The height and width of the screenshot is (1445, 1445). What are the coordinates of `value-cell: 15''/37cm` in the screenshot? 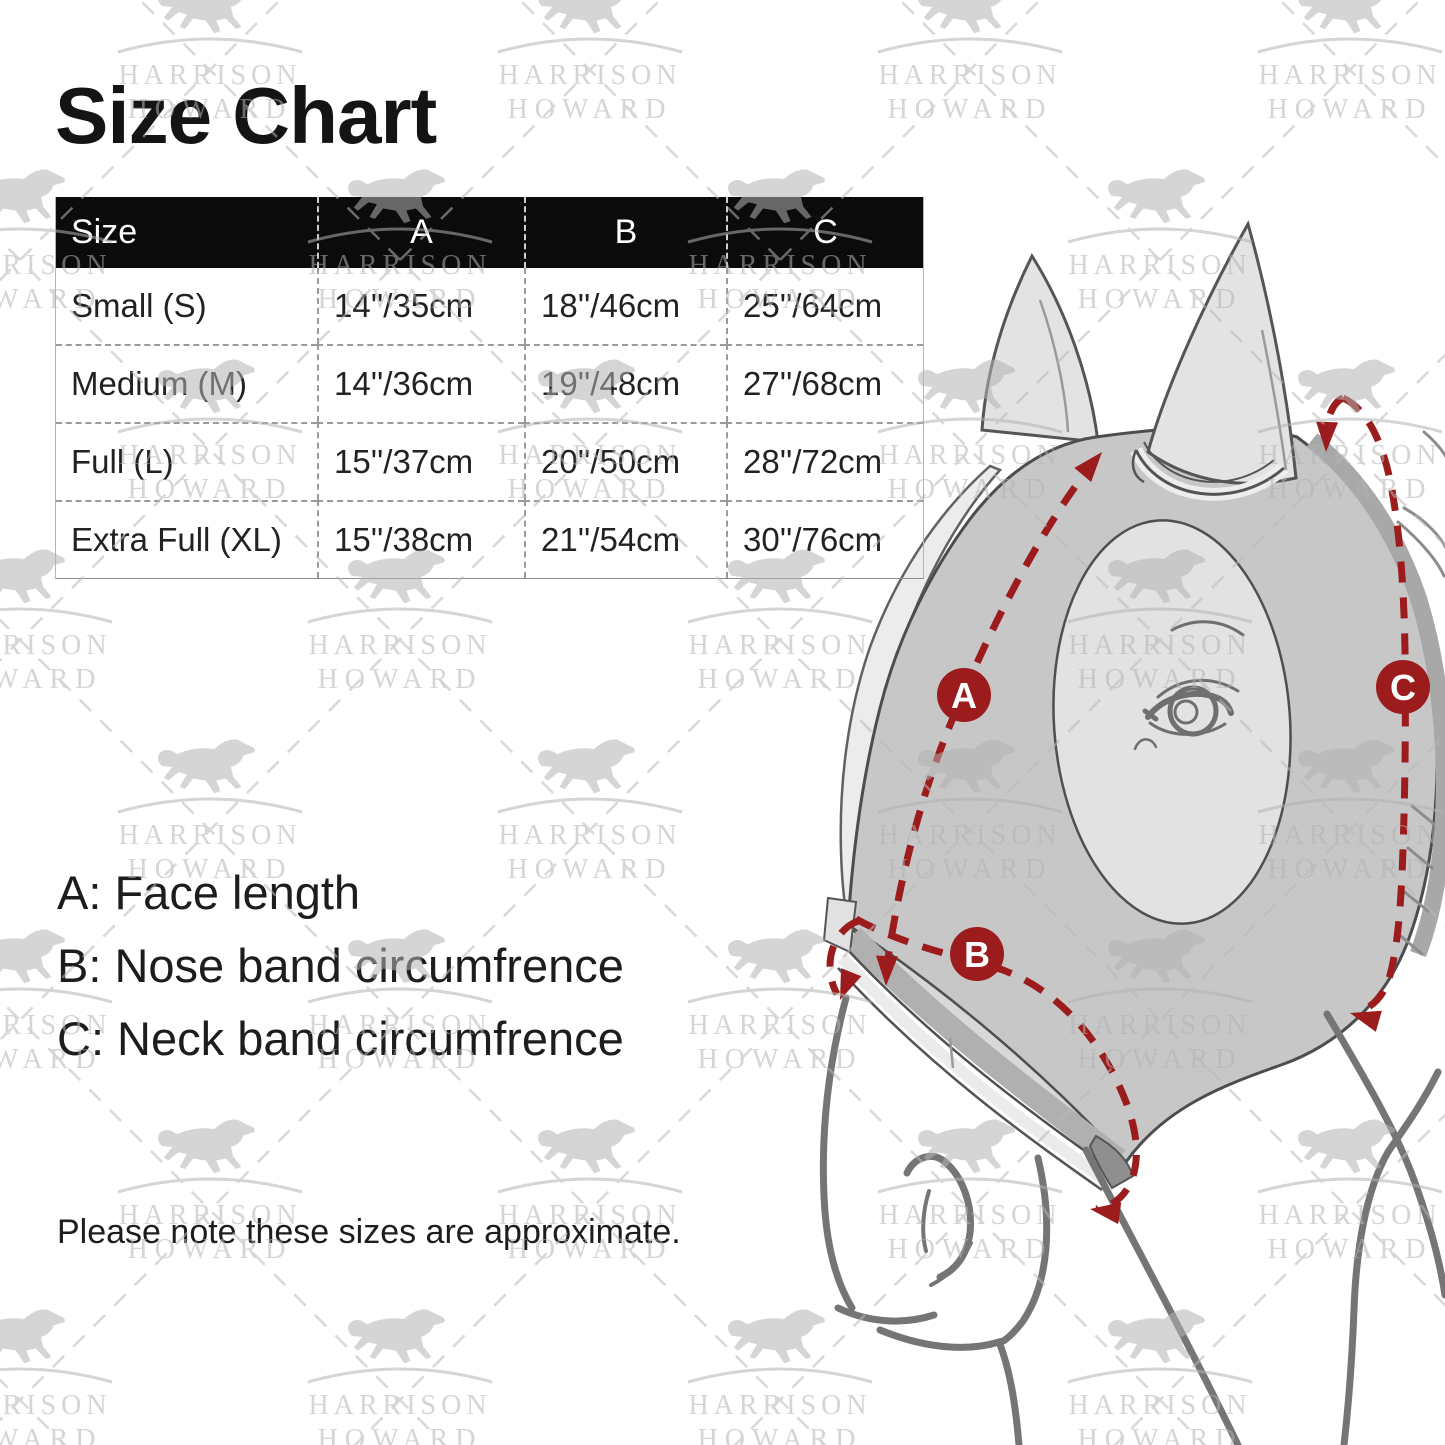 It's located at (420, 461).